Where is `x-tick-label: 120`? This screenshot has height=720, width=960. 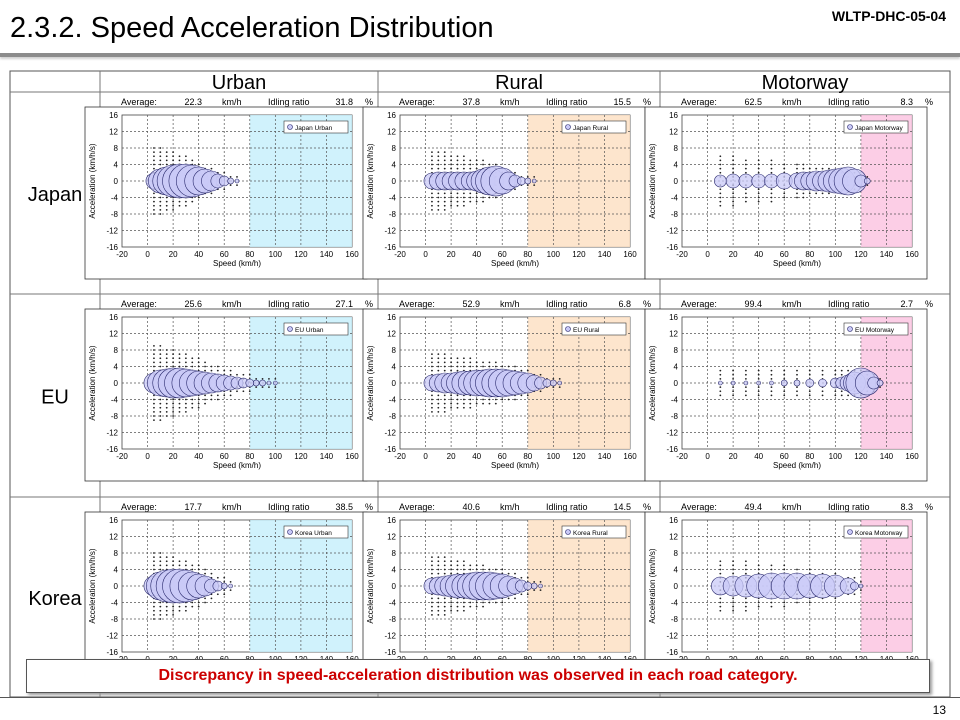 x-tick-label: 120 is located at coordinates (579, 254).